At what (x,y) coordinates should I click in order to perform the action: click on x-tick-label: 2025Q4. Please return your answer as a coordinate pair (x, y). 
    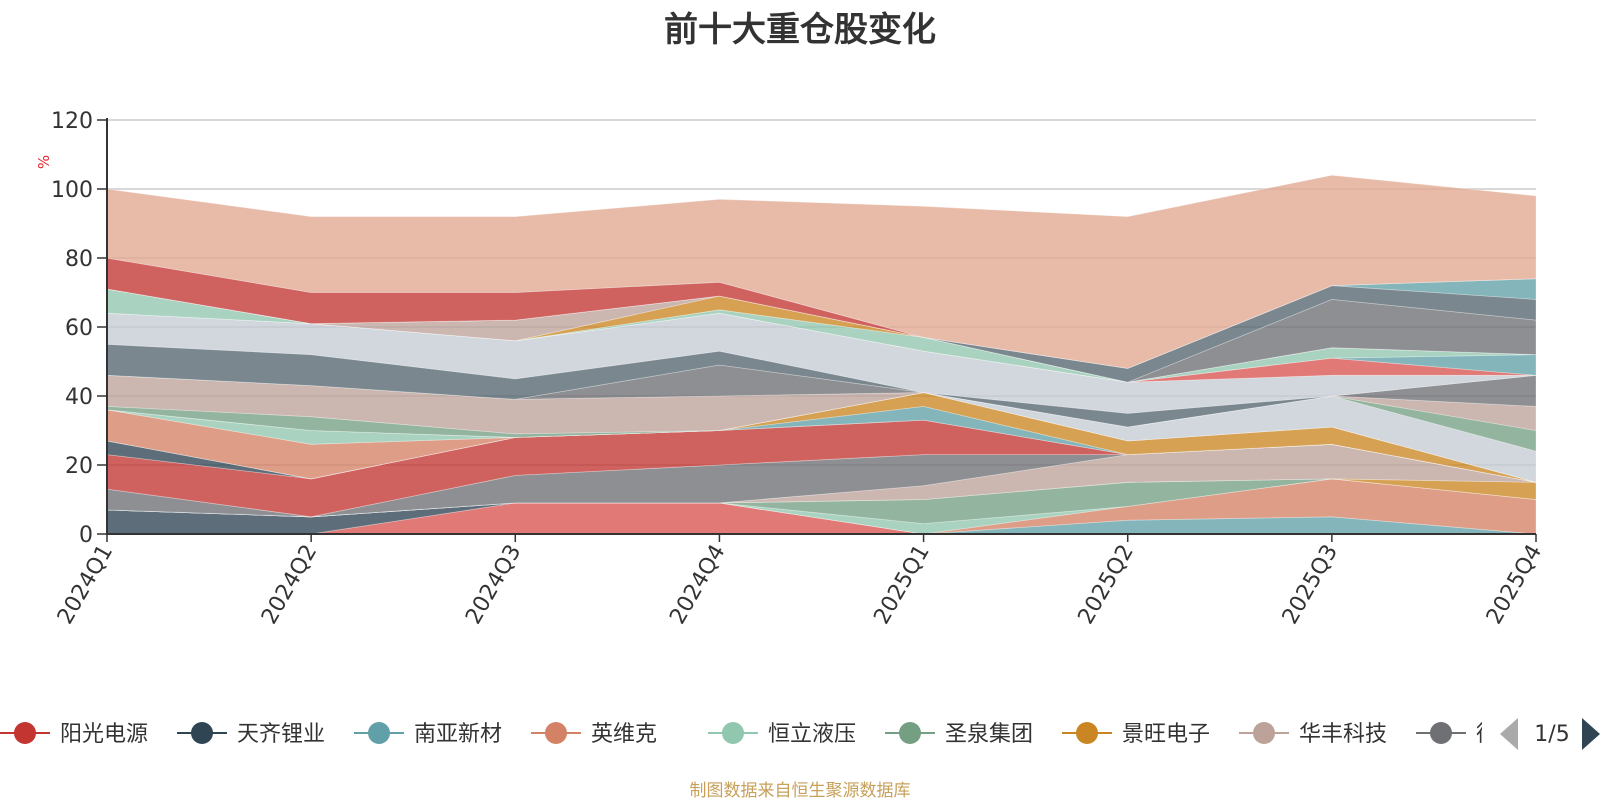
    Looking at the image, I should click on (1514, 585).